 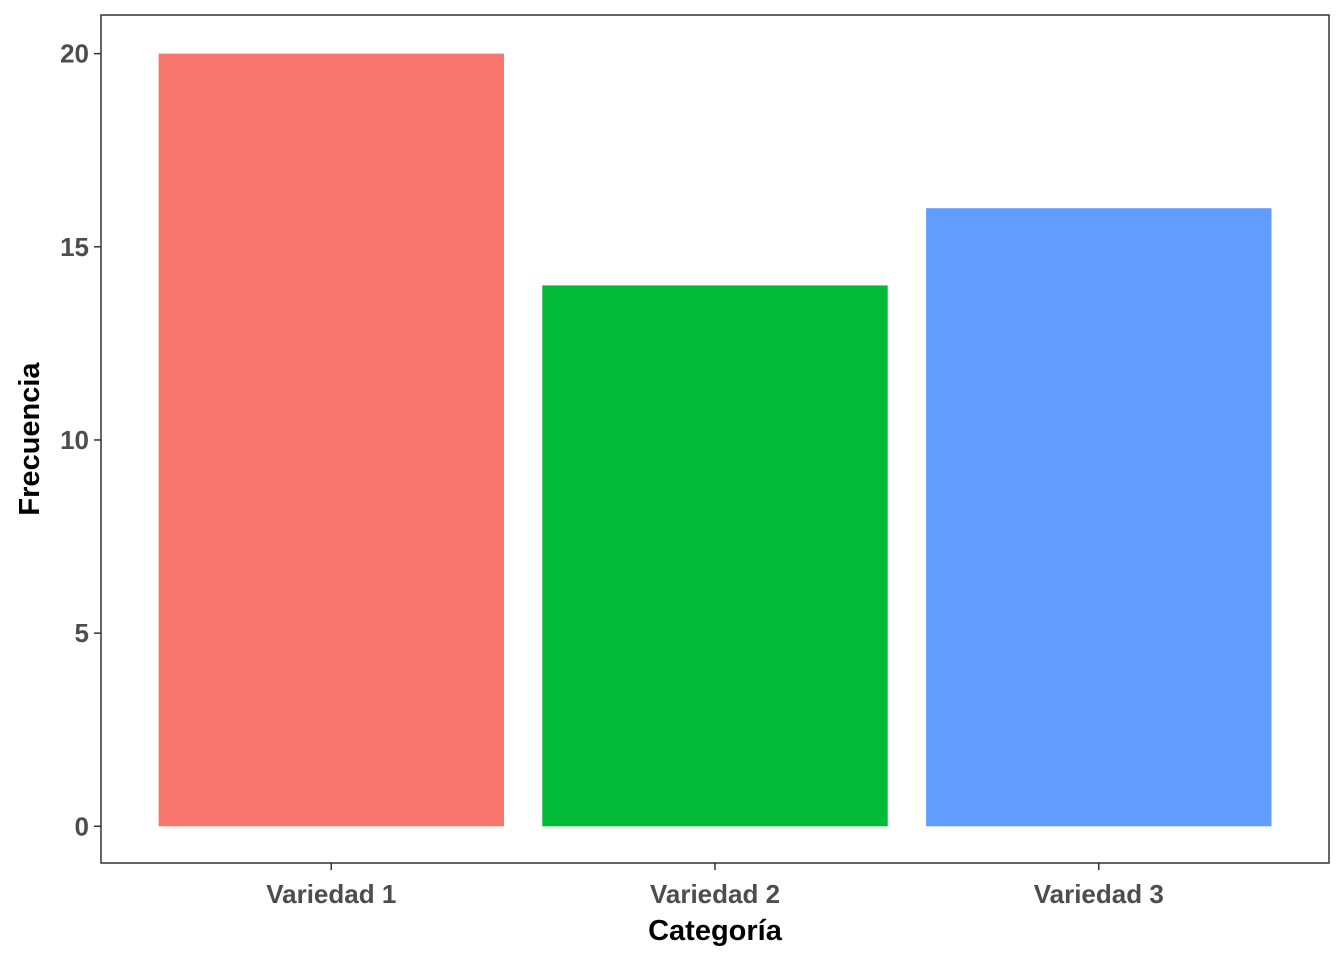 What do you see at coordinates (715, 931) in the screenshot?
I see `x-axis-title: Categoría` at bounding box center [715, 931].